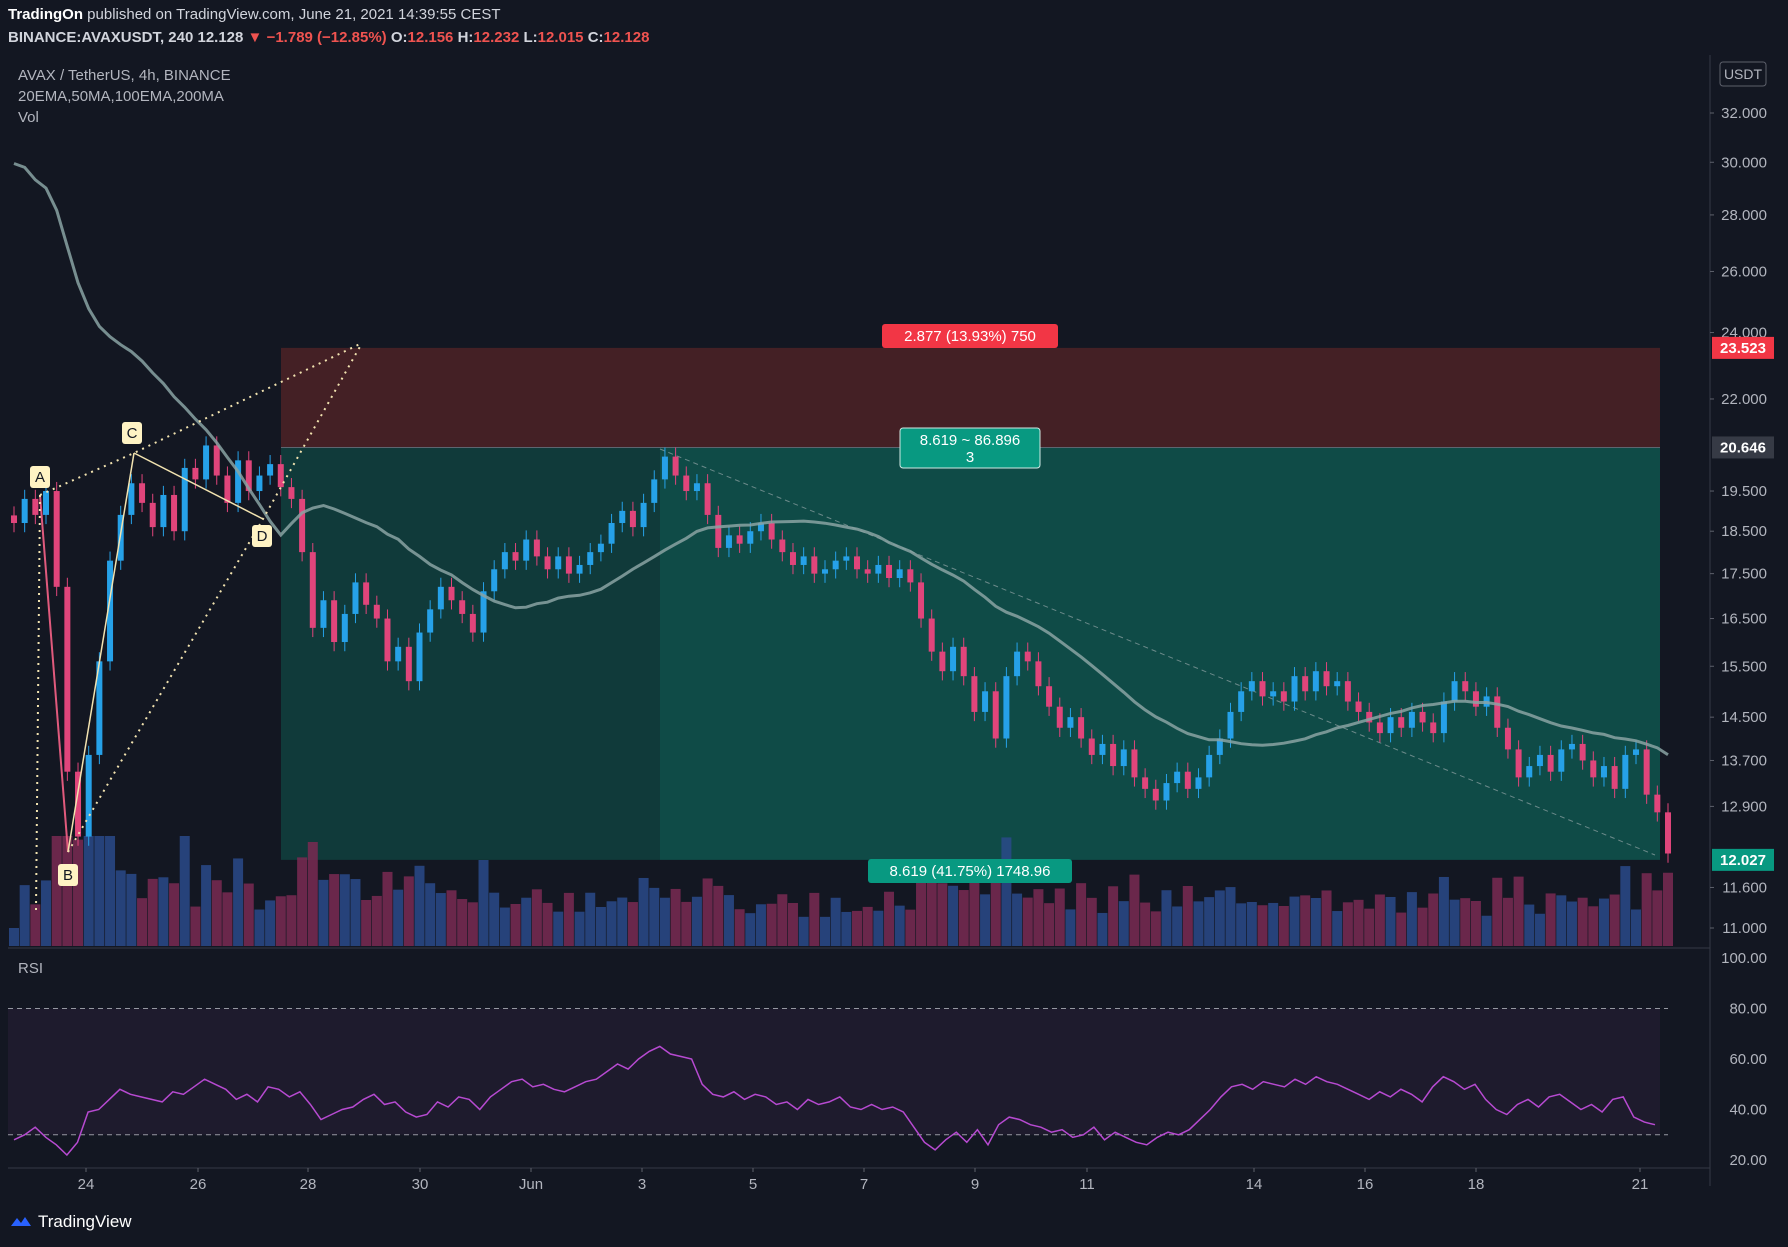 This screenshot has width=1788, height=1247. Describe the element at coordinates (45, 14) in the screenshot. I see `publisher-name: TradingOn` at that location.